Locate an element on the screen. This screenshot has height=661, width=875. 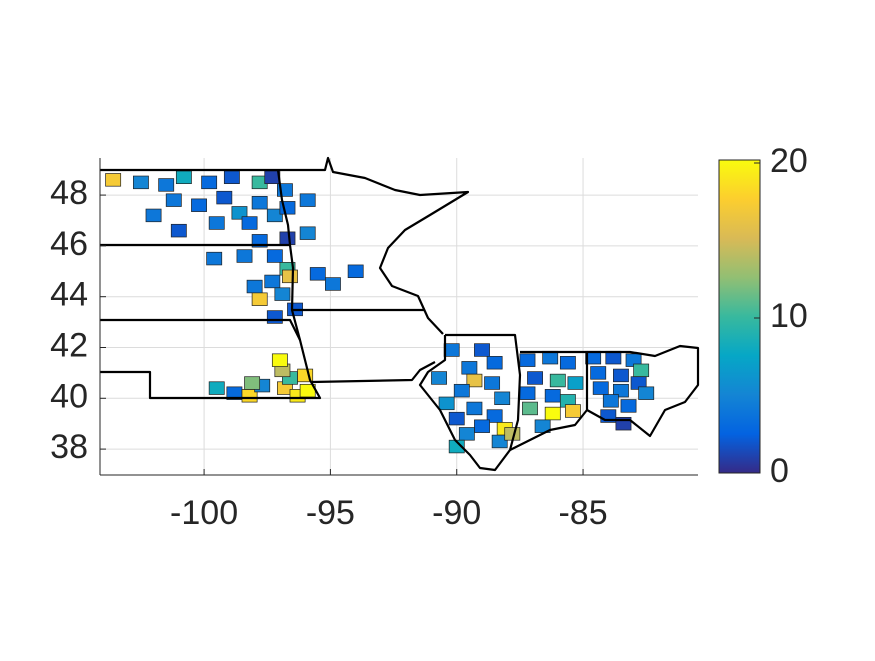
x-tick-label: -100 is located at coordinates (204, 513).